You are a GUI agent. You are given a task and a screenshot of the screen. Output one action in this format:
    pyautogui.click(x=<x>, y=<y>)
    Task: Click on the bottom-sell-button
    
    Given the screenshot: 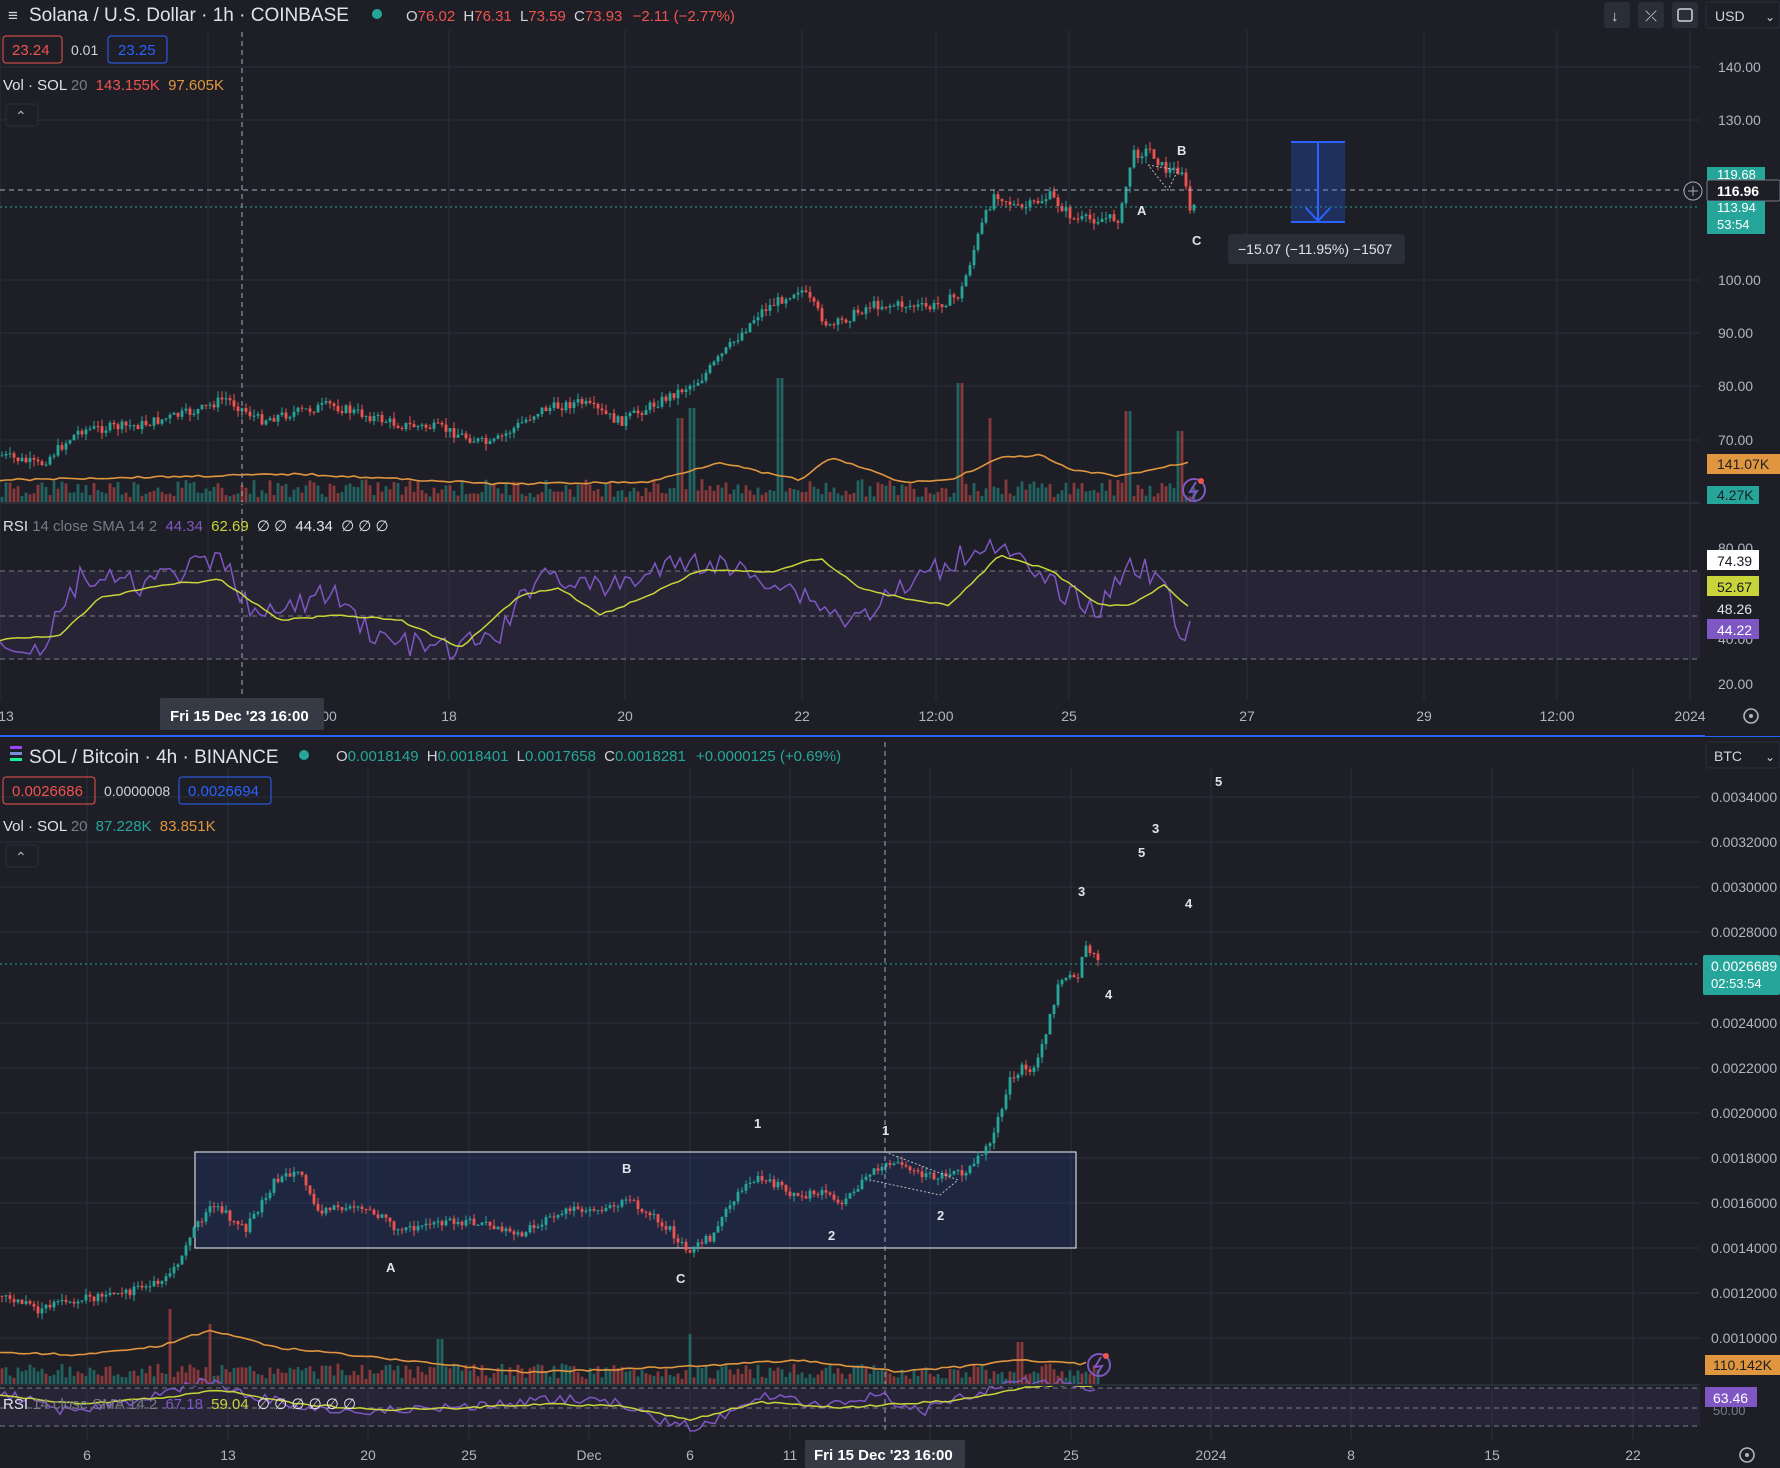 What is the action you would take?
    pyautogui.click(x=49, y=790)
    